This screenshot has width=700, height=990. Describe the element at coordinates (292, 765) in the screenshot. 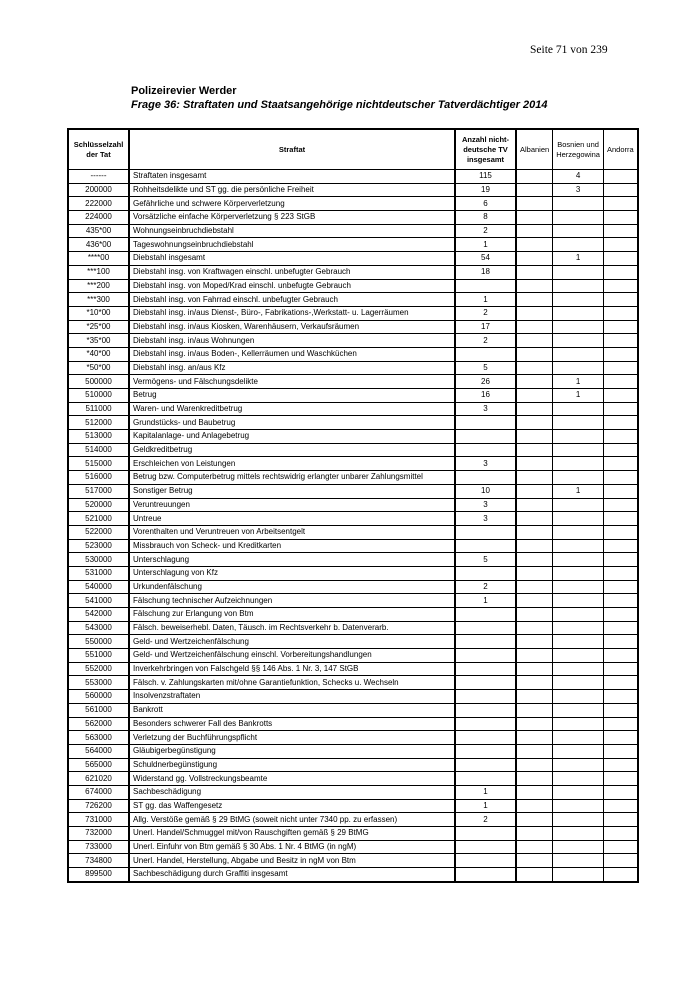

I see `cell-offense: Schuldnerbegünstigung` at that location.